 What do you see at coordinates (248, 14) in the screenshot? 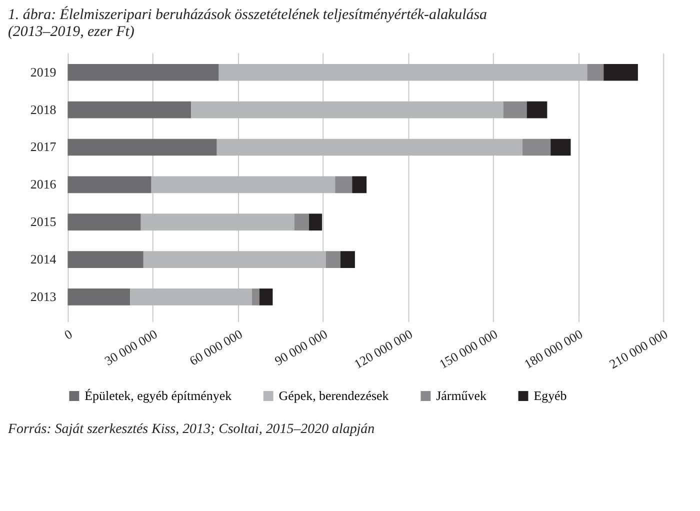
I see `chart-title: 1. ábra: Élelmiszeripari beruházások összetételének teljesítményérték-alakulása` at bounding box center [248, 14].